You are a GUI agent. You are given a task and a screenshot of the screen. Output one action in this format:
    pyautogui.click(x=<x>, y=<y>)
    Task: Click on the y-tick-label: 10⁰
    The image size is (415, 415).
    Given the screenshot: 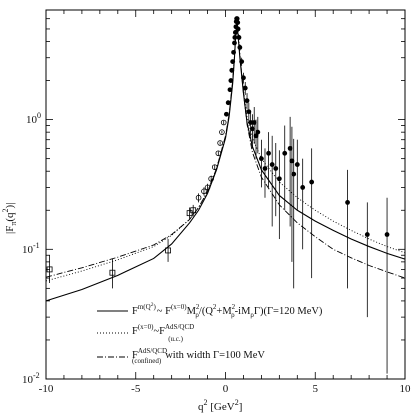 What is the action you would take?
    pyautogui.click(x=33, y=118)
    